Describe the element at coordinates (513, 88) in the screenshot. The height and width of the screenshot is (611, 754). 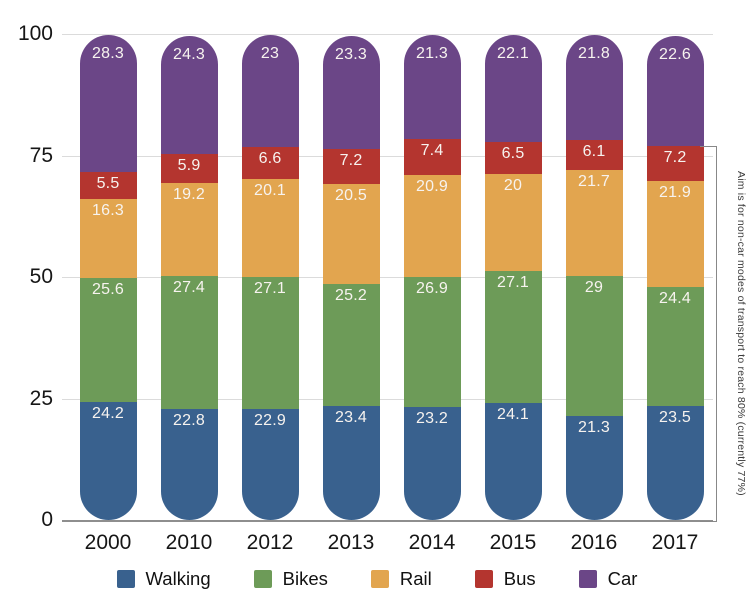
I see `segment-car-2015: 22.1` at that location.